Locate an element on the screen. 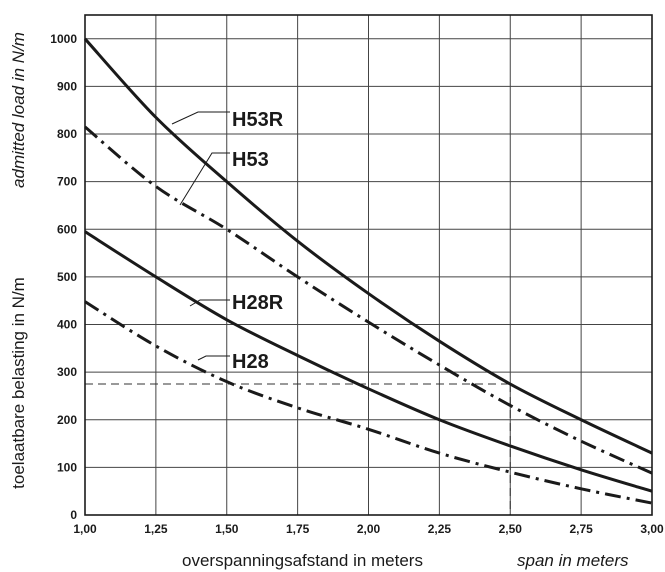 This screenshot has height=572, width=665. x-axis-title-en: span in meters is located at coordinates (573, 560).